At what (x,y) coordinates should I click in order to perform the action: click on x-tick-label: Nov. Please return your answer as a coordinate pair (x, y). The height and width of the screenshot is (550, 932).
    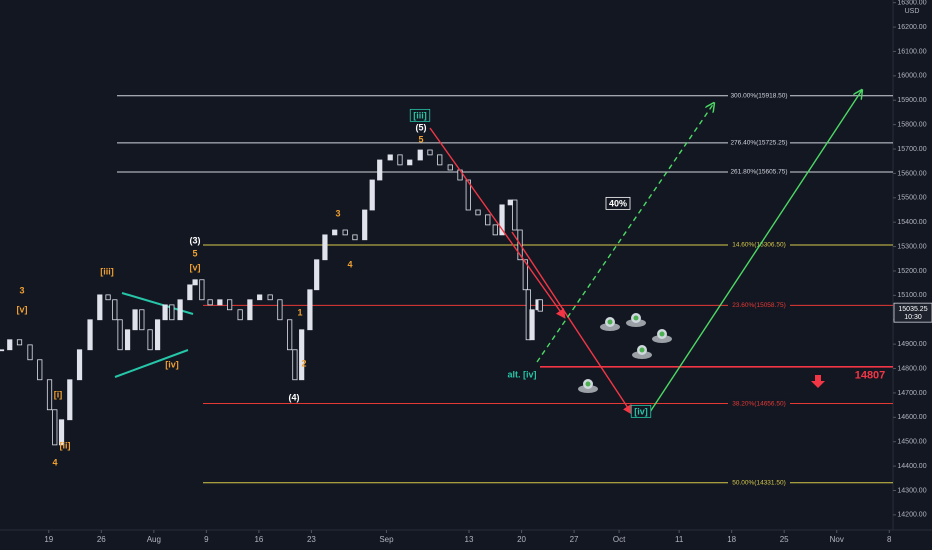
    Looking at the image, I should click on (837, 539).